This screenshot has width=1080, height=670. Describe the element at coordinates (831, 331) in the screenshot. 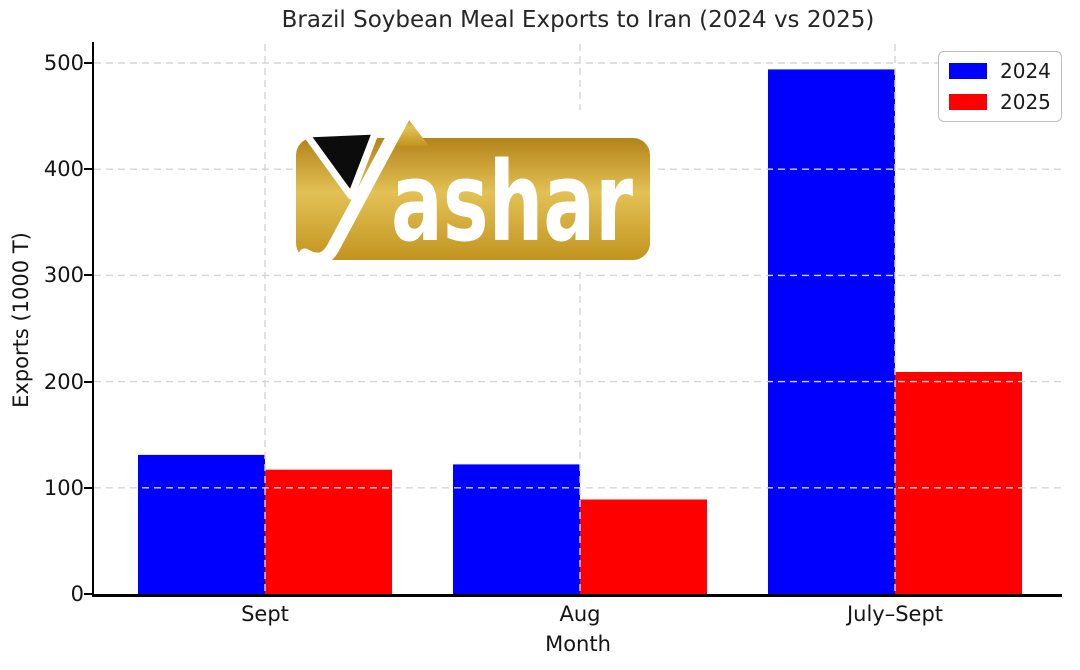

I see `bar-2024-July–Sept` at that location.